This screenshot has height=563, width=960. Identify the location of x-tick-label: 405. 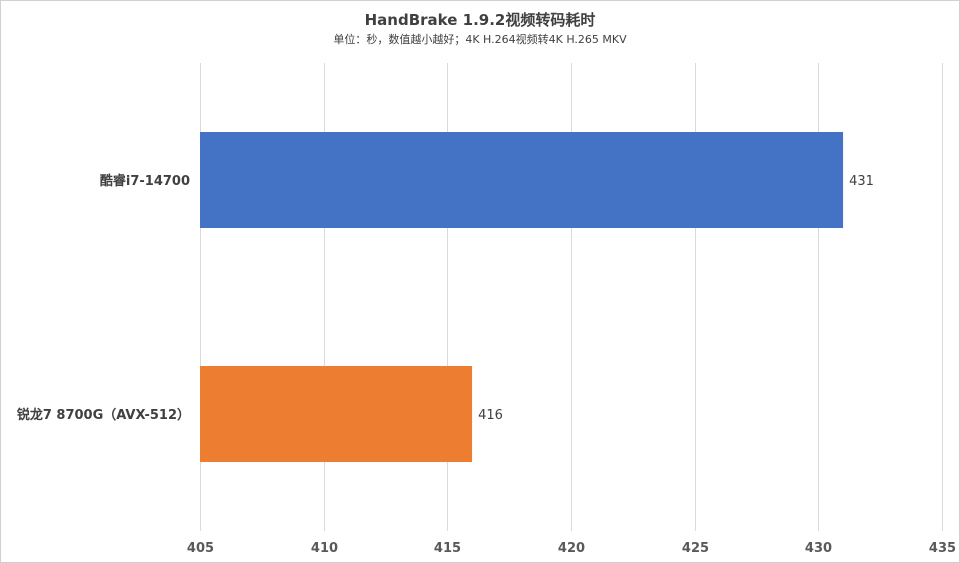
(200, 548).